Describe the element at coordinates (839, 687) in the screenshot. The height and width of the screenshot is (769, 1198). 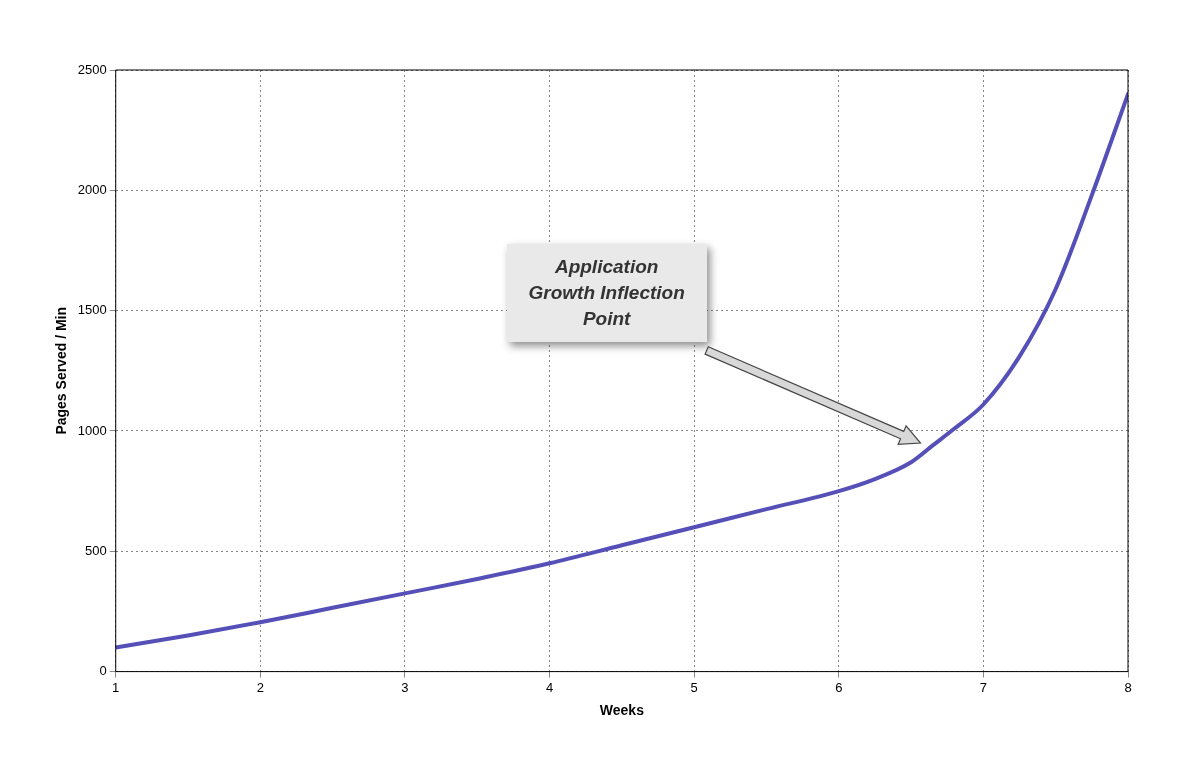
I see `x-tick-label: 6` at that location.